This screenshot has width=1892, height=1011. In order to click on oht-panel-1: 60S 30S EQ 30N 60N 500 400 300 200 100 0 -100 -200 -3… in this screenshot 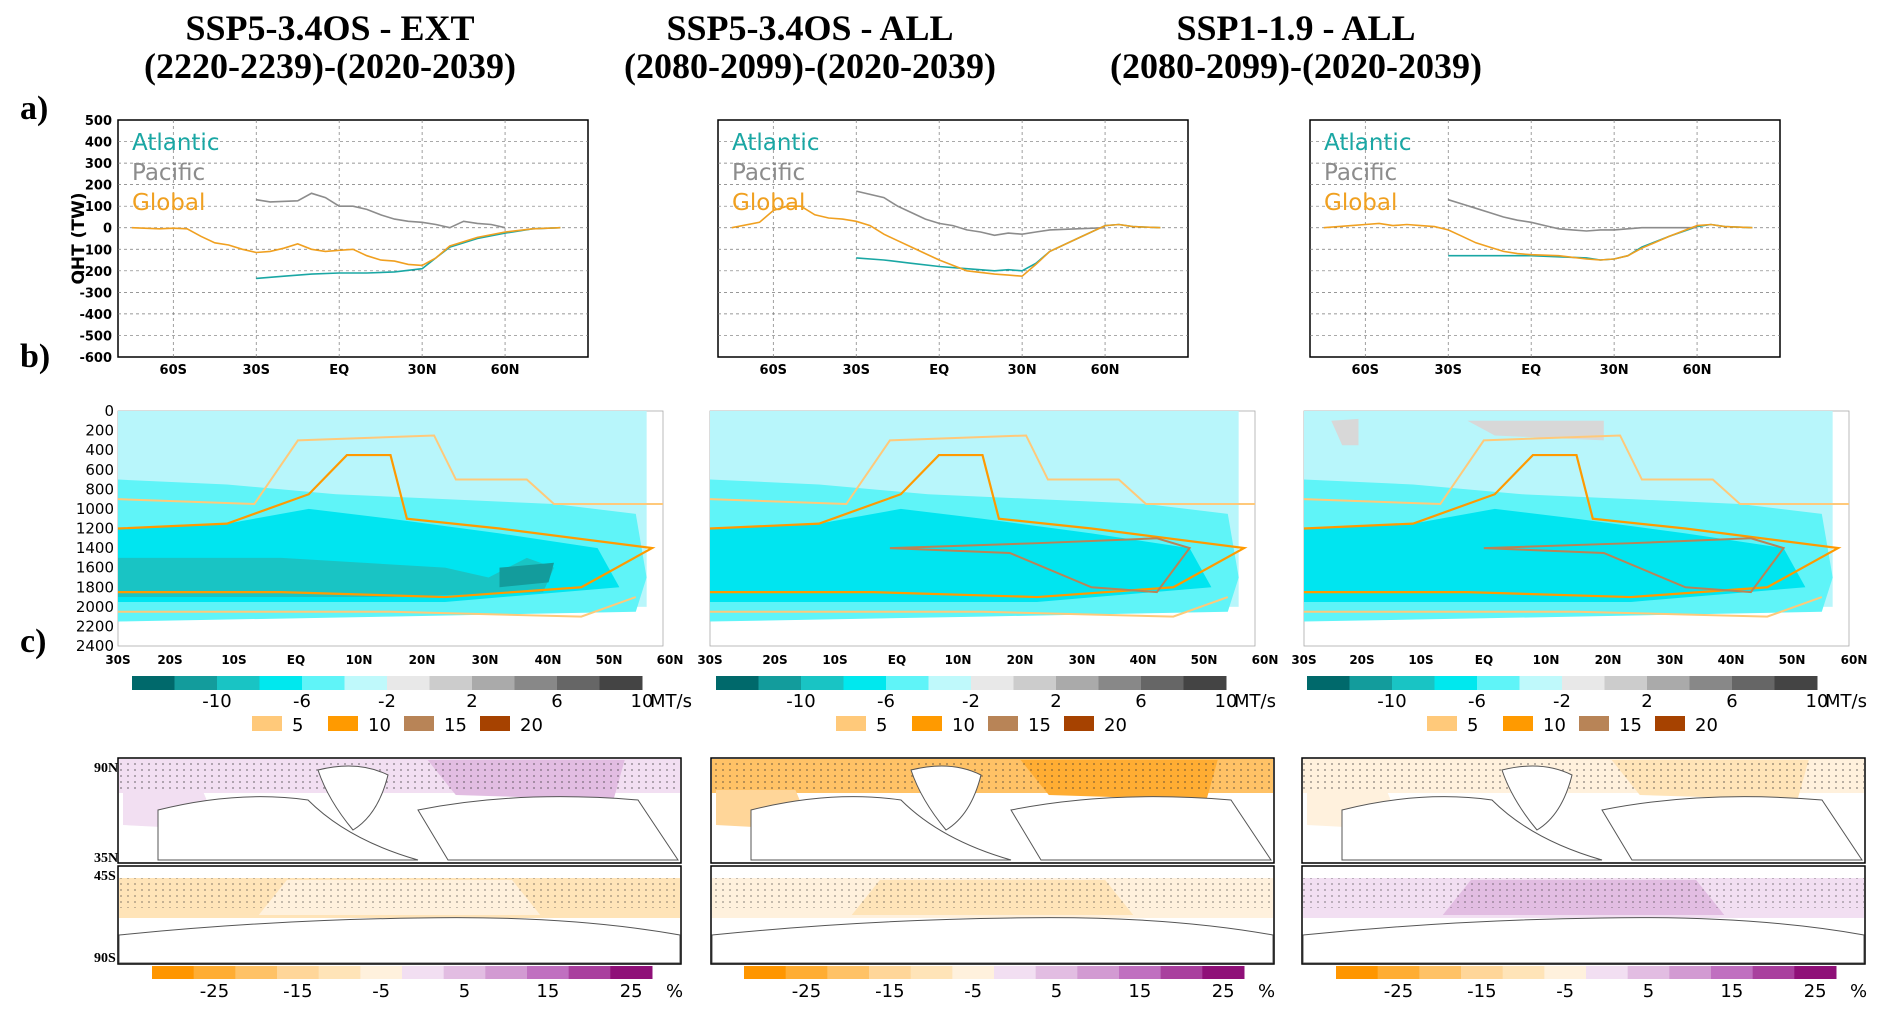, I will do `click(329, 246)`.